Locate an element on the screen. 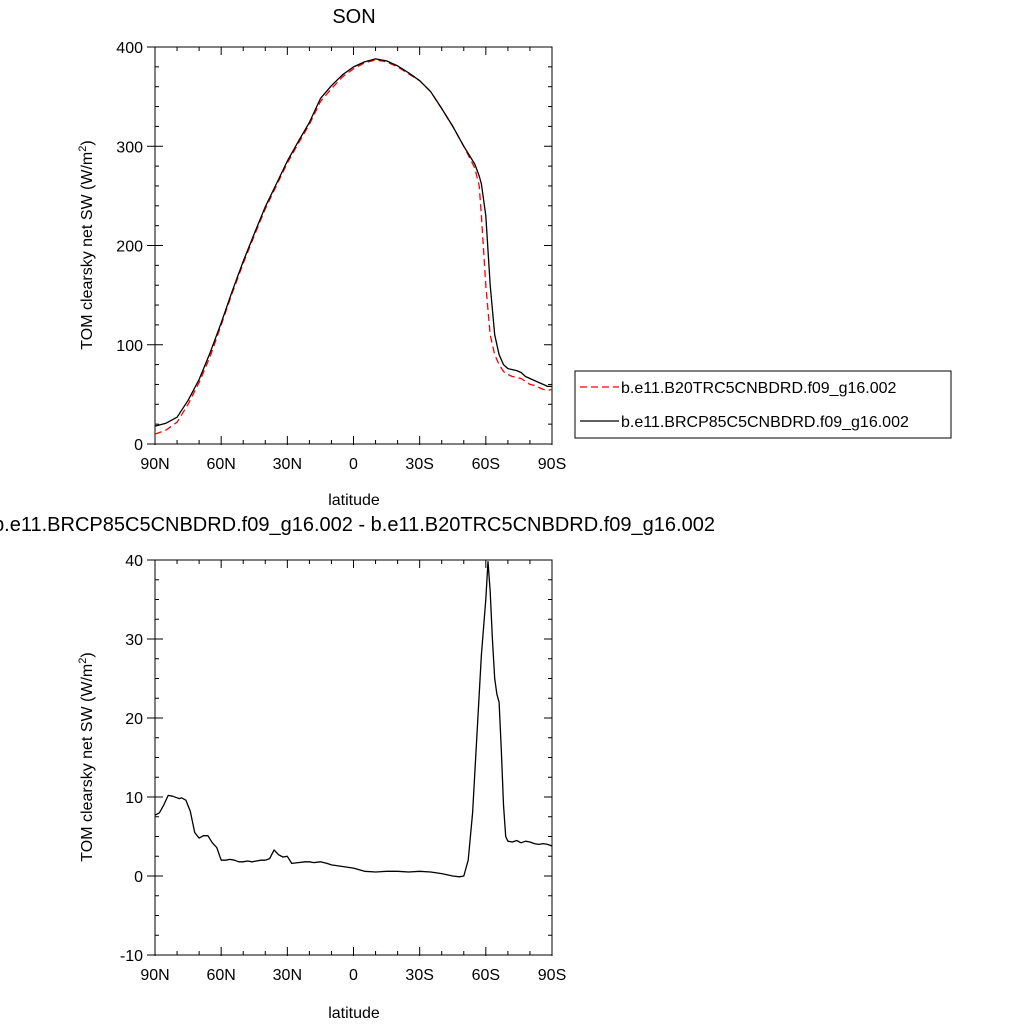 The width and height of the screenshot is (1024, 1024). y-tick-label: 10 is located at coordinates (134, 798).